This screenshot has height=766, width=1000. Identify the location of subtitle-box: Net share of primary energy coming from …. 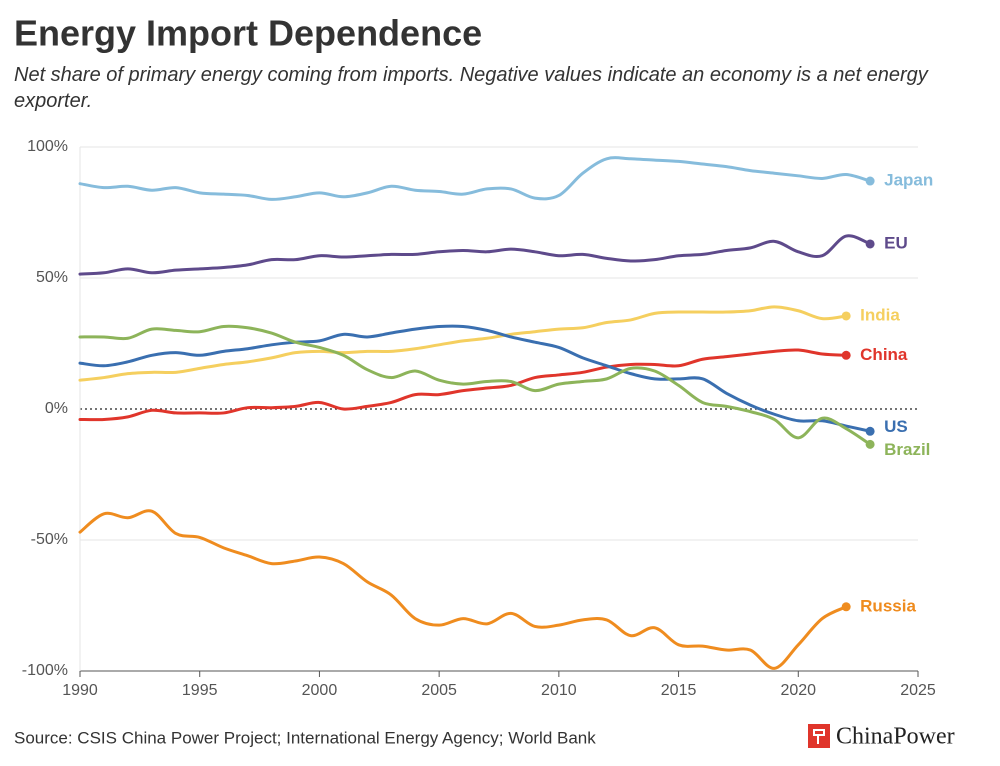
(471, 88).